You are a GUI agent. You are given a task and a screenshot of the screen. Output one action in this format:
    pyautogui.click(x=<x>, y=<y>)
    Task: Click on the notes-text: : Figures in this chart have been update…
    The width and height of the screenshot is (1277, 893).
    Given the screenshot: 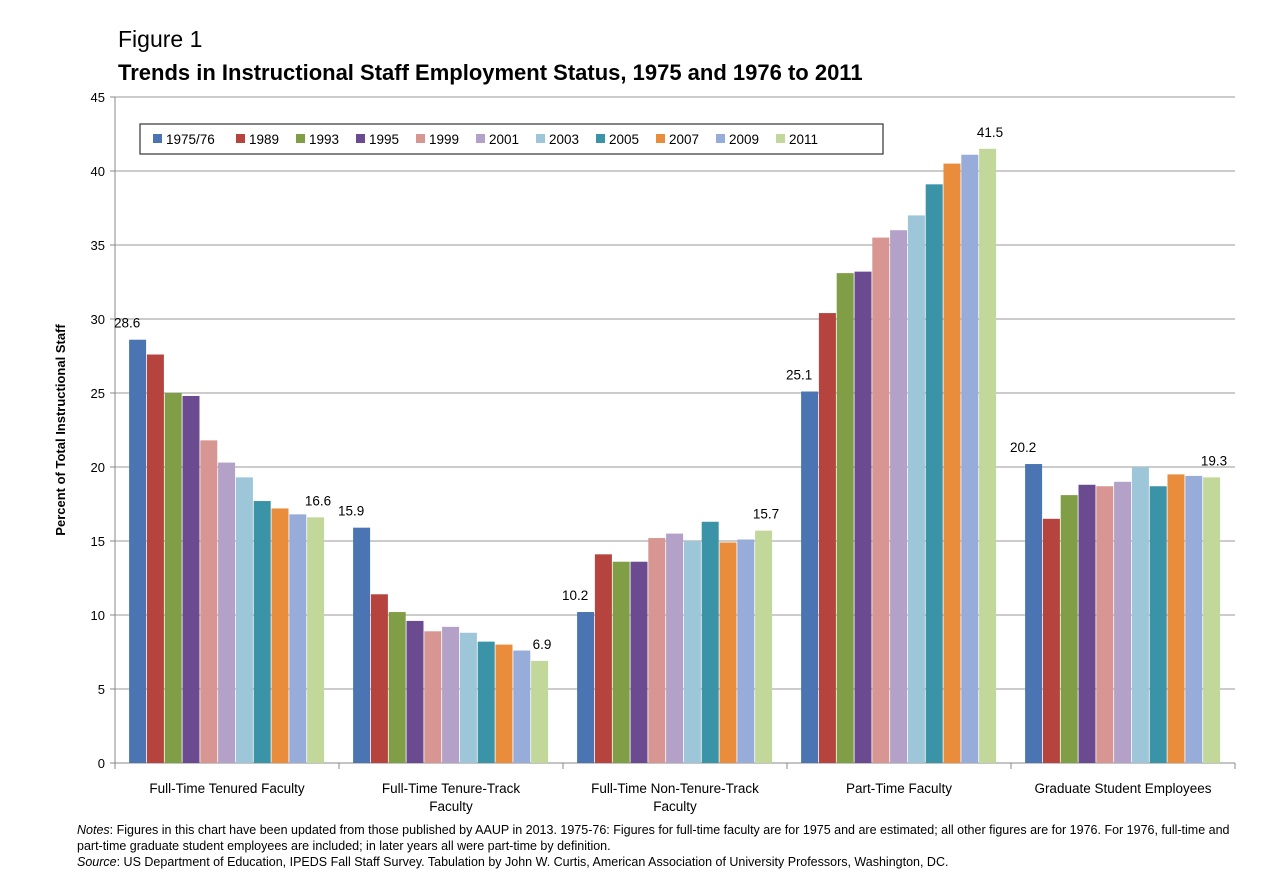 What is the action you would take?
    pyautogui.click(x=653, y=838)
    